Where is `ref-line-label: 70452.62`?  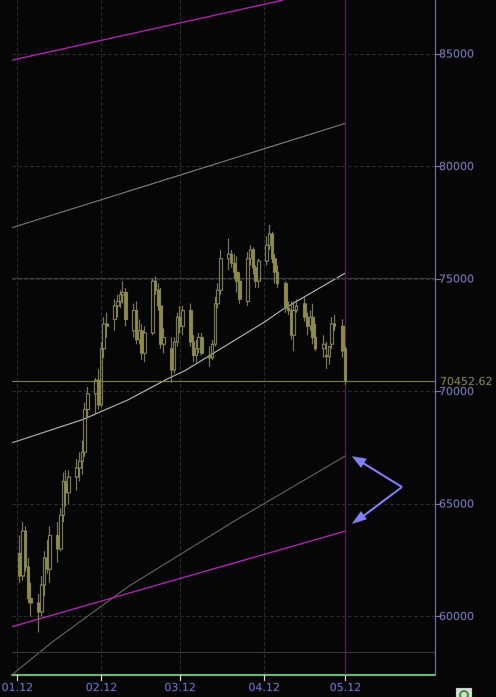
ref-line-label: 70452.62 is located at coordinates (466, 381).